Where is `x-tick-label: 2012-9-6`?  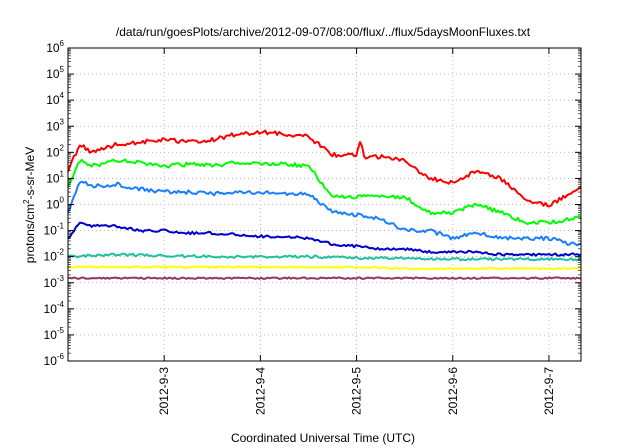
x-tick-label: 2012-9-6 is located at coordinates (453, 391).